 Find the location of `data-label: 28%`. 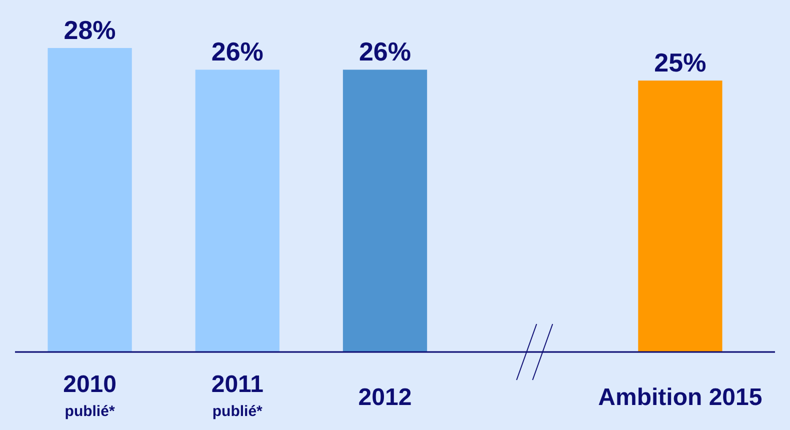

data-label: 28% is located at coordinates (90, 30).